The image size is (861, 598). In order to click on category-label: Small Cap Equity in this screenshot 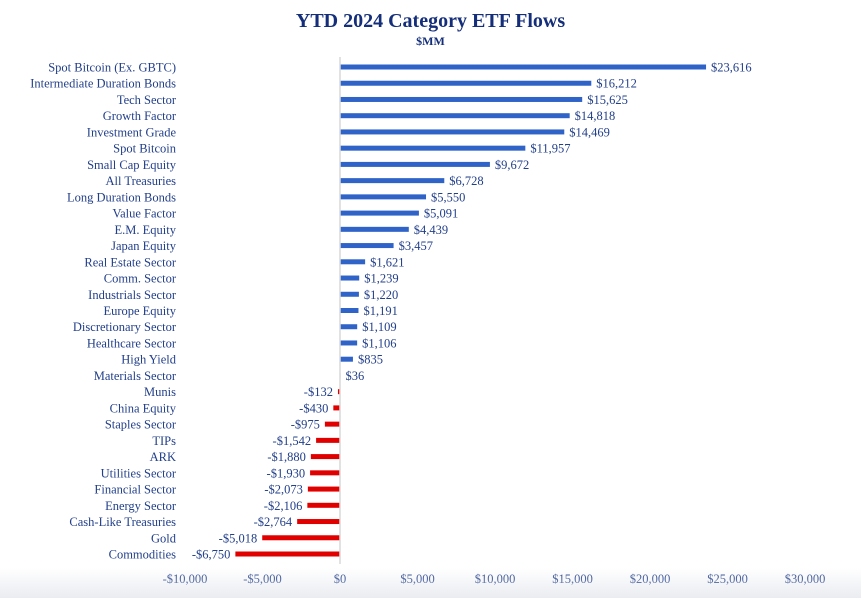, I will do `click(132, 165)`.